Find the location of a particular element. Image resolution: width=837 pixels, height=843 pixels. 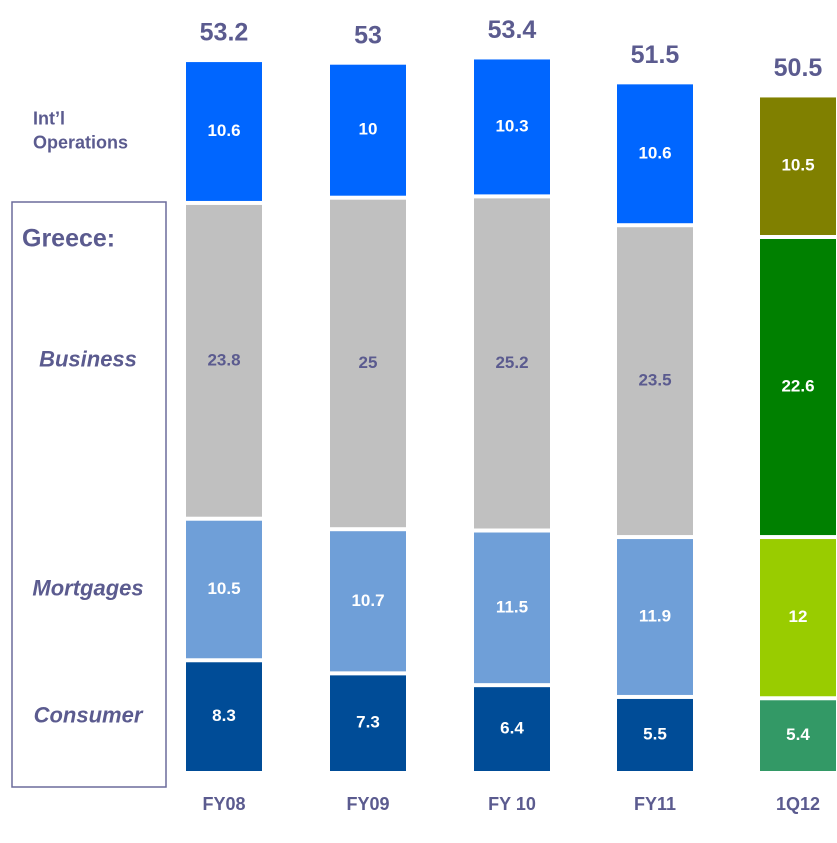

x-tick-label: FY 10 is located at coordinates (512, 804).